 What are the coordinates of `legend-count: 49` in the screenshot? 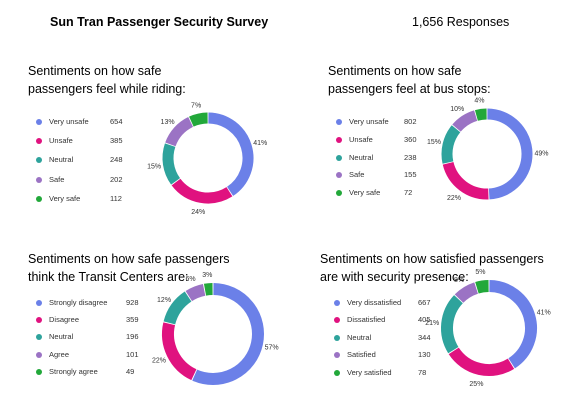 It's located at (130, 371).